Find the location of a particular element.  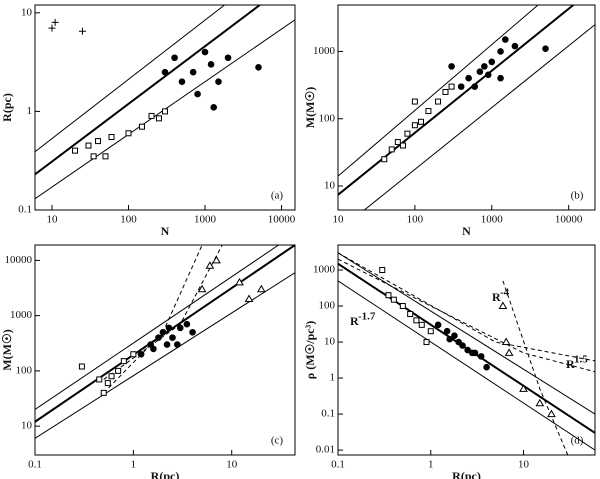

y-axis-label: M(M☉) is located at coordinates (7, 349).